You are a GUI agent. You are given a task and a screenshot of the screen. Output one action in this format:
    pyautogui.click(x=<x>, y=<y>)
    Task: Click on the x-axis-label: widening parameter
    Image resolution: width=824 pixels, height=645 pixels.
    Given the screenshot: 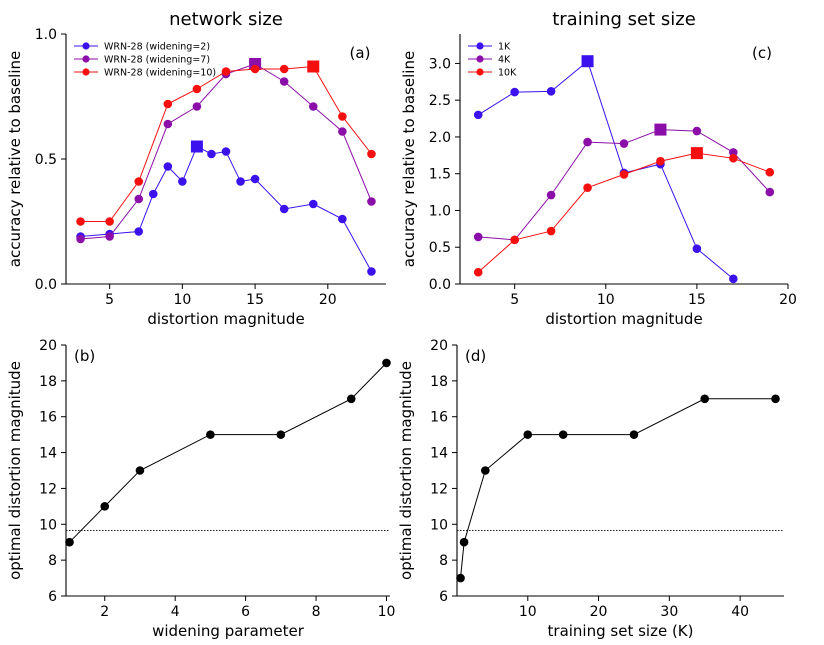 What is the action you would take?
    pyautogui.click(x=228, y=631)
    